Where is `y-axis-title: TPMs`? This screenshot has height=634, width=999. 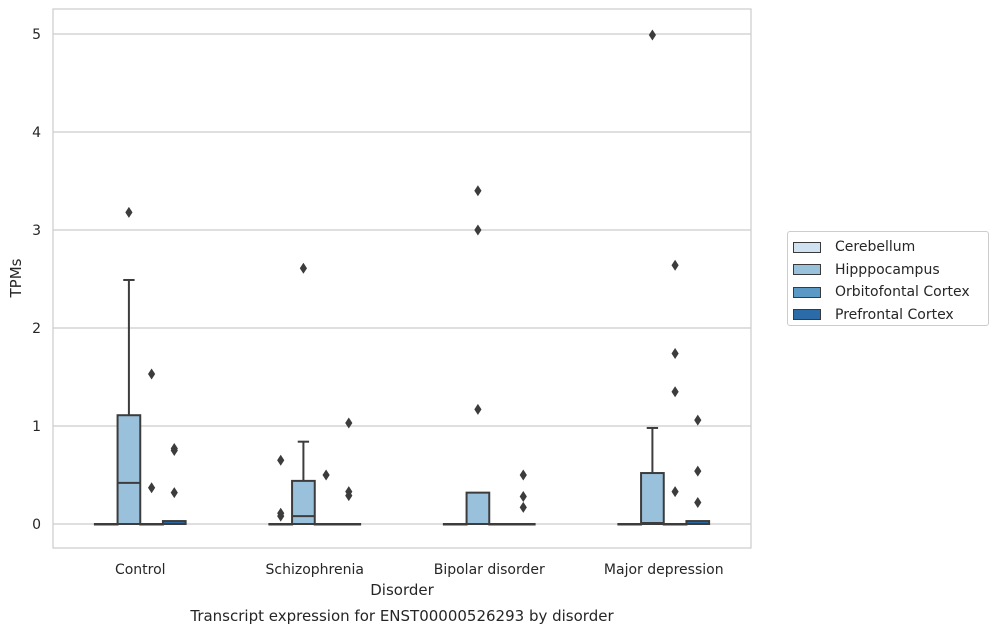 y-axis-title: TPMs is located at coordinates (16, 278).